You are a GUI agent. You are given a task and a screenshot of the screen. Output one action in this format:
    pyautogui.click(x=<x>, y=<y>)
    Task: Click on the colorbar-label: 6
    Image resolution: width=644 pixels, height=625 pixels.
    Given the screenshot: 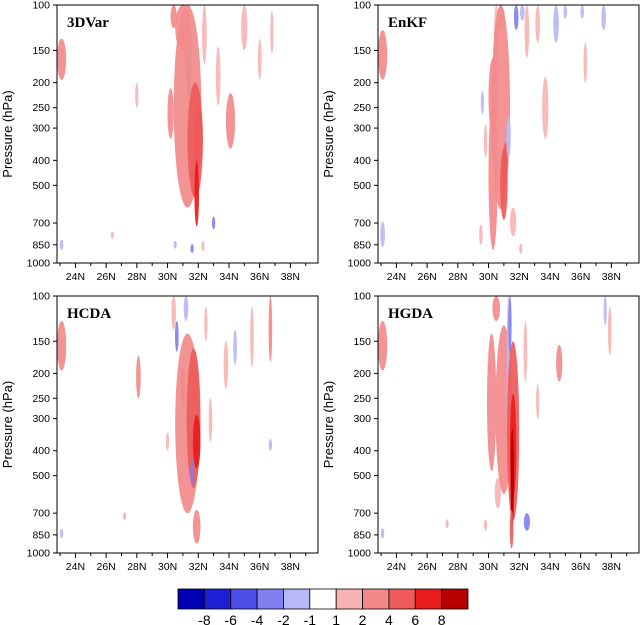 What is the action you would take?
    pyautogui.click(x=415, y=618)
    